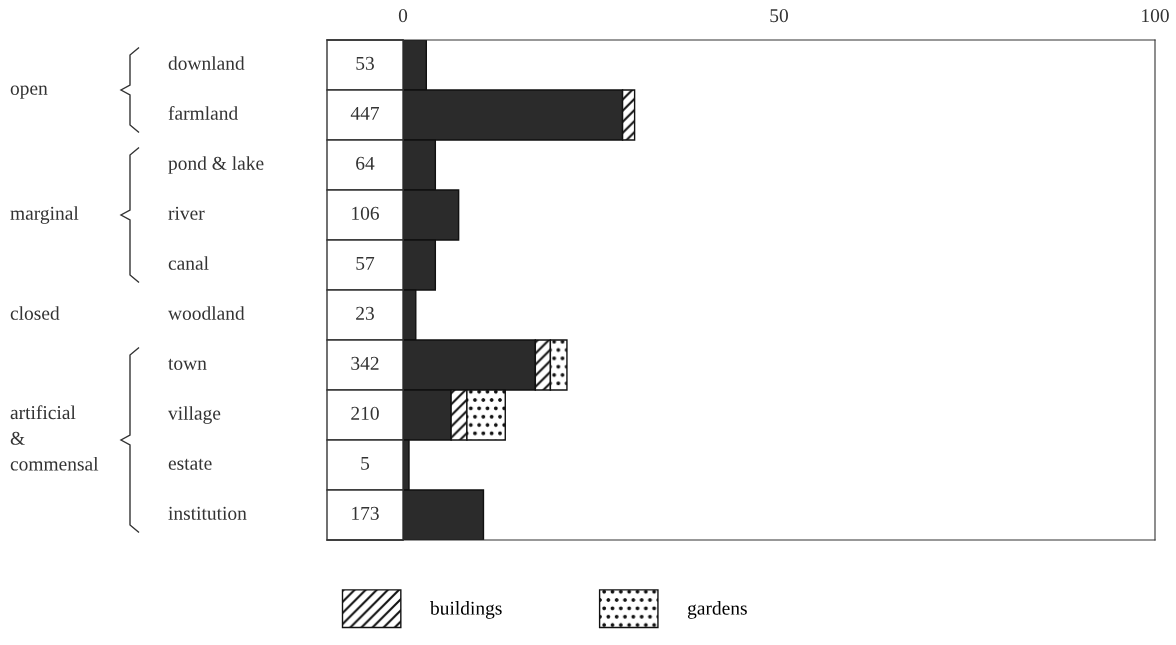  I want to click on y-tick-label: pond & lake, so click(216, 165).